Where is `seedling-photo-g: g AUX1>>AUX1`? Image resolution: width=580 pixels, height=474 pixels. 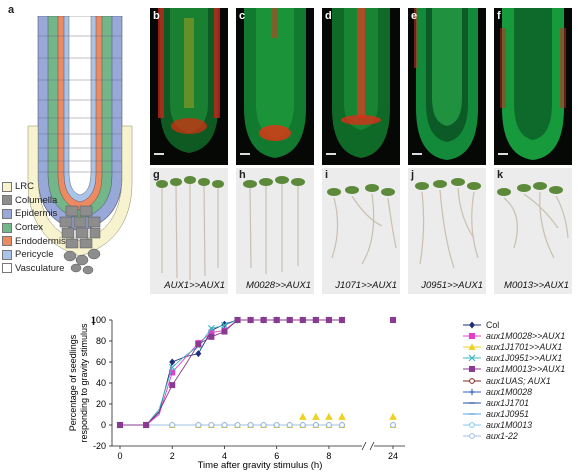 seedling-photo-g: g AUX1>>AUX1 is located at coordinates (189, 231).